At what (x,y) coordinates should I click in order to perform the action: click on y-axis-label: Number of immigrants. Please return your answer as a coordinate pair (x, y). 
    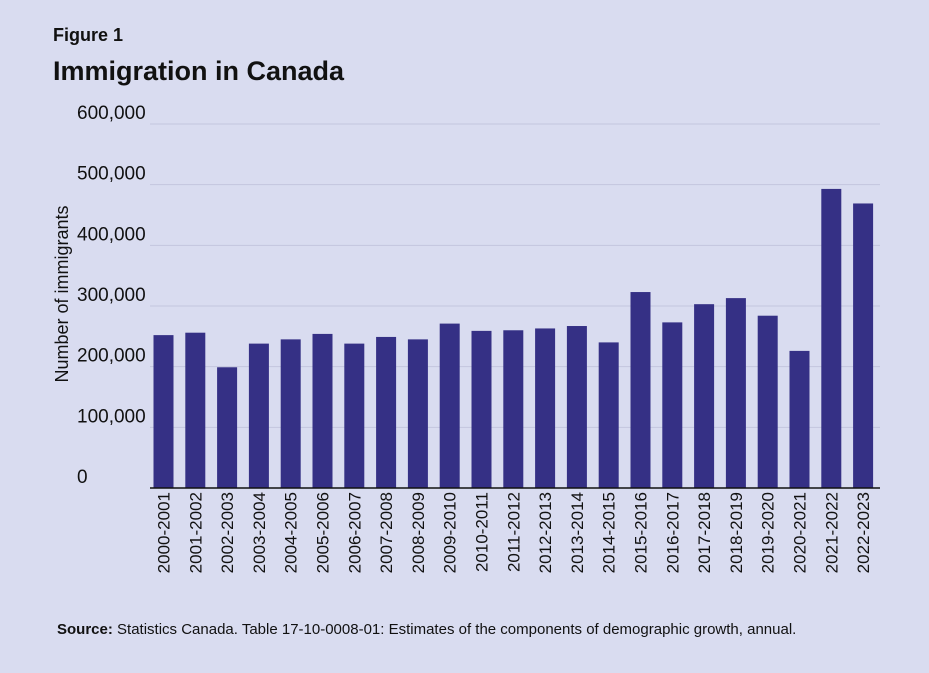
    Looking at the image, I should click on (62, 293).